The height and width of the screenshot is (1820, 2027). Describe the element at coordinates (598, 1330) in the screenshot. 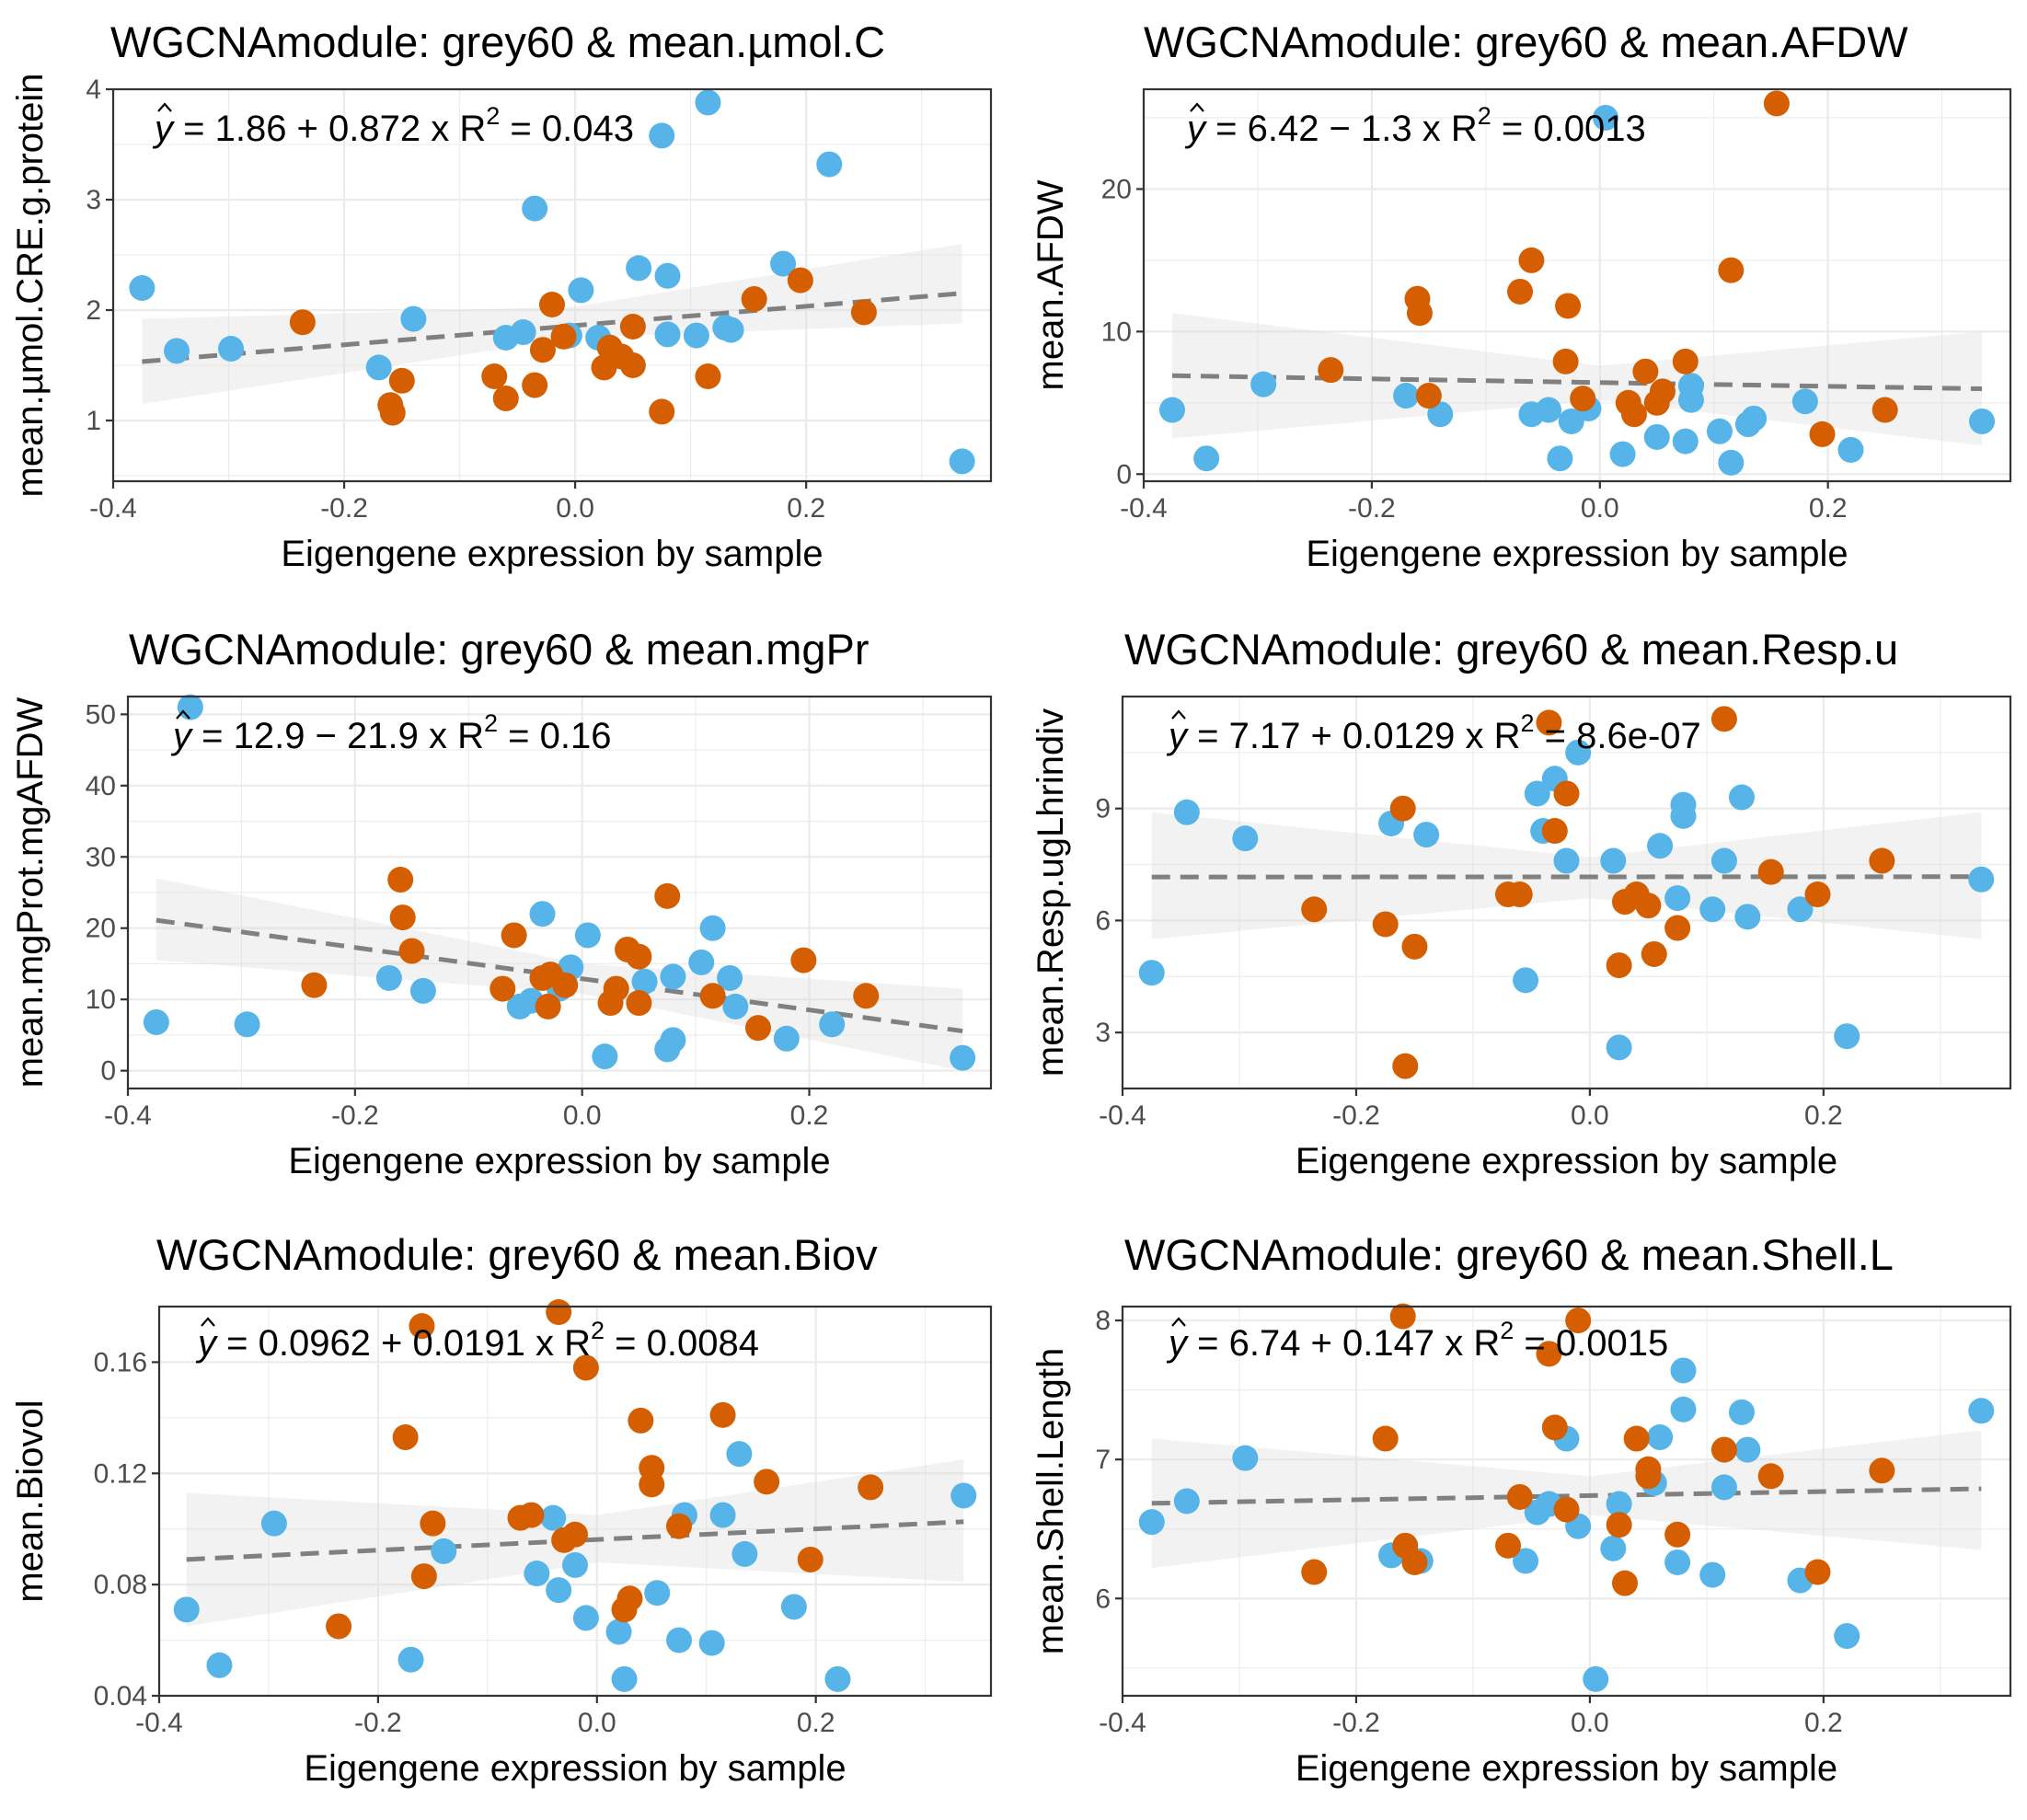

I see `equation-sup: 2` at that location.